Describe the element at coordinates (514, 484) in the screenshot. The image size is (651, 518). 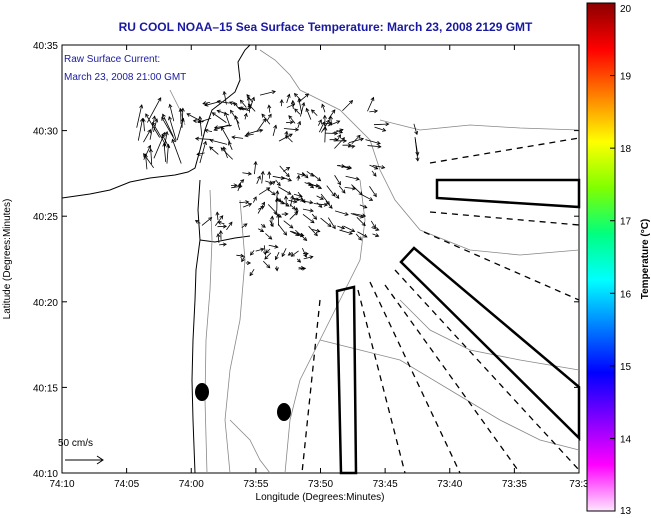
I see `x-tick-label: 73:35` at that location.